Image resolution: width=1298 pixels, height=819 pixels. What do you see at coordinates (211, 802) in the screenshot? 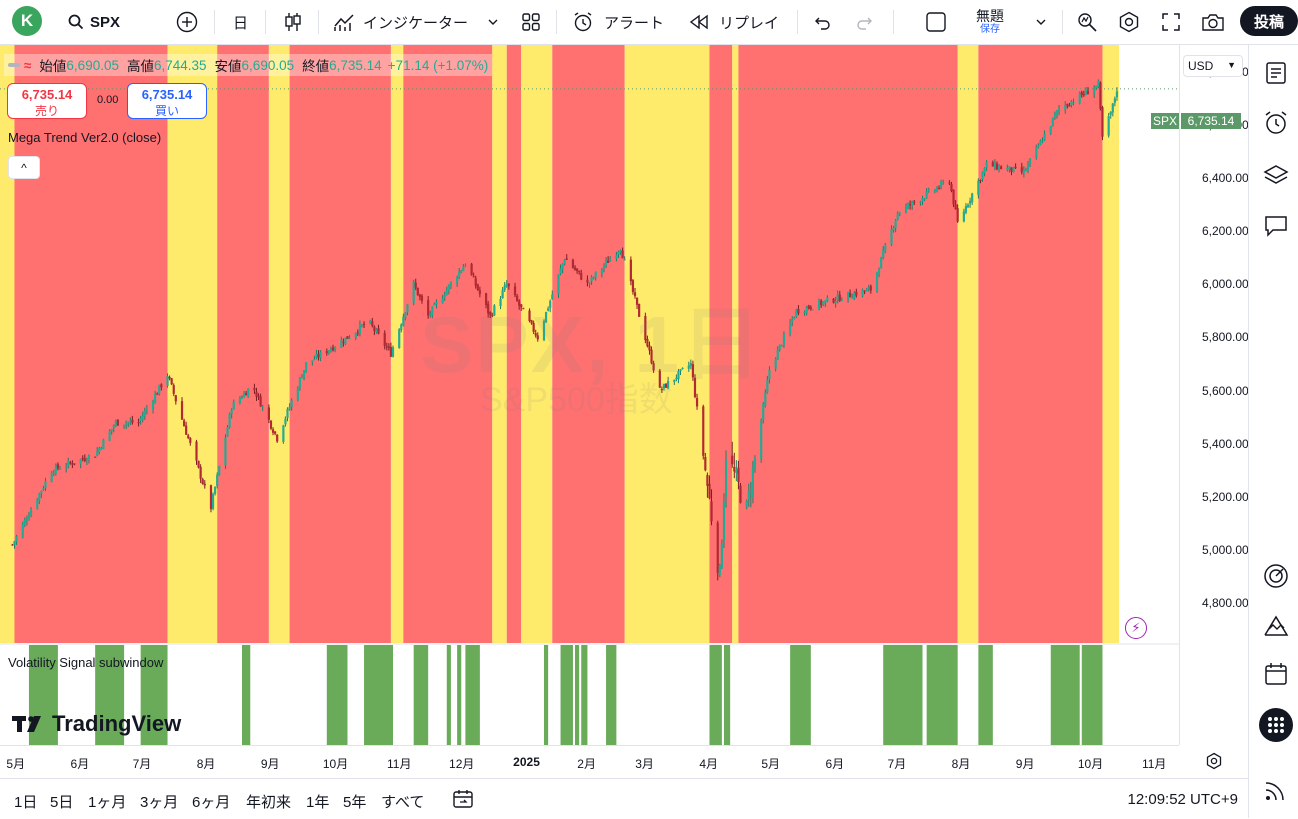
I see `range-button-4: 6ヶ月` at bounding box center [211, 802].